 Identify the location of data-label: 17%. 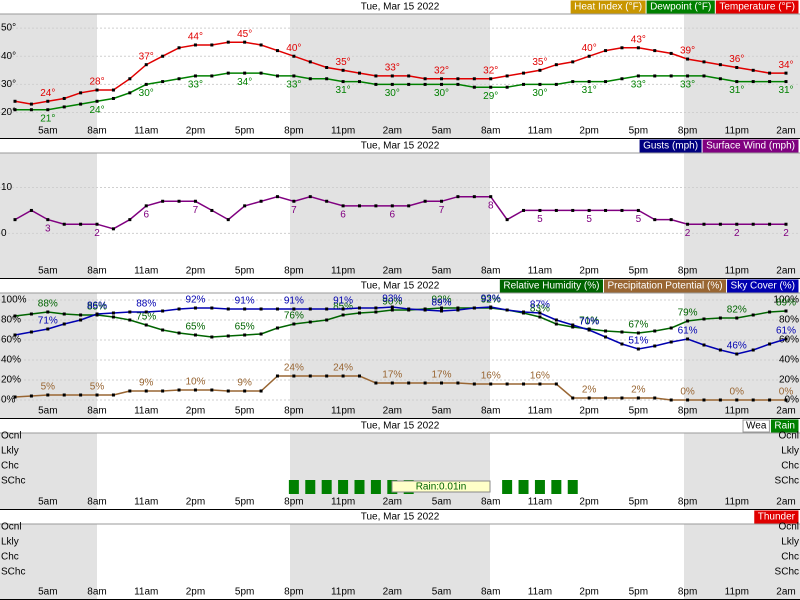
(392, 375).